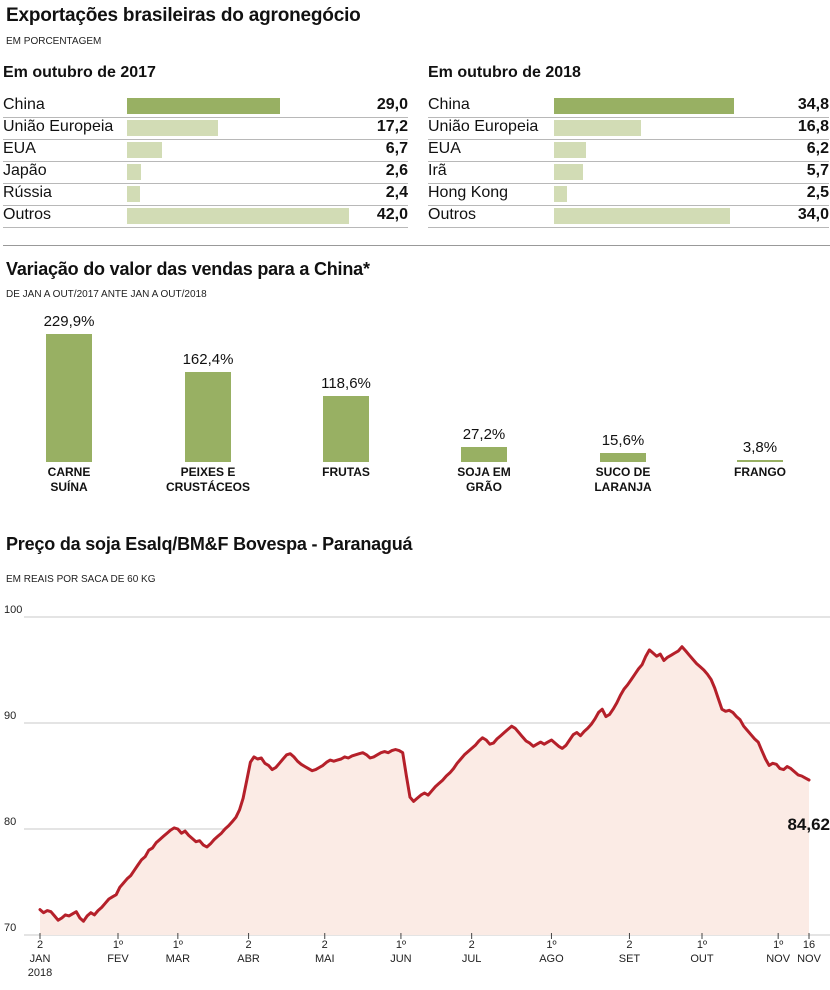 The width and height of the screenshot is (830, 990). What do you see at coordinates (325, 959) in the screenshot?
I see `x-tick-label: MAI` at bounding box center [325, 959].